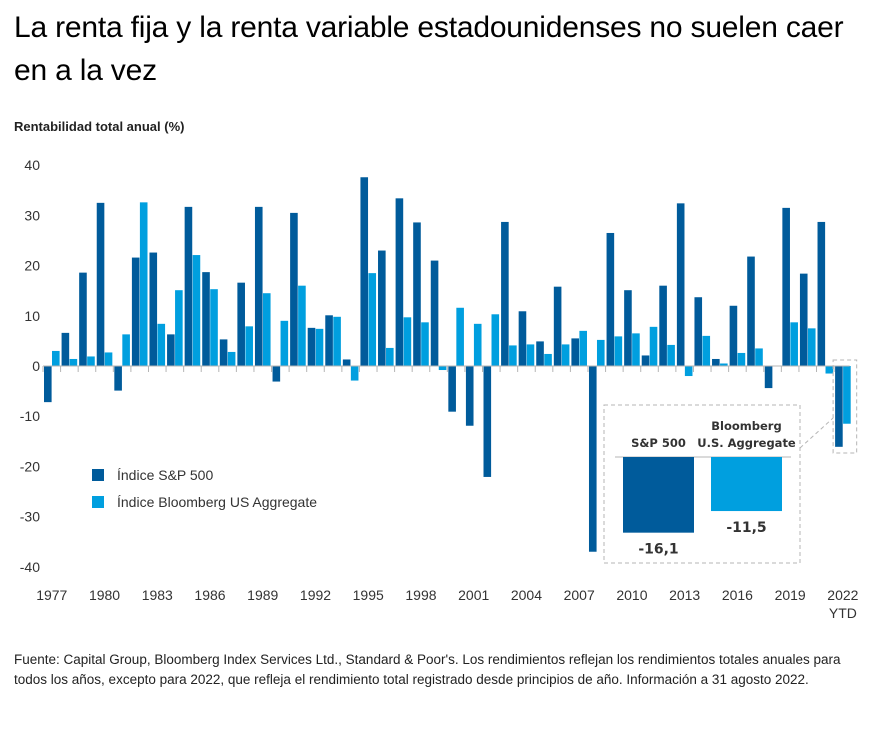 This screenshot has height=736, width=873. I want to click on inset-value-label: -11,5, so click(746, 528).